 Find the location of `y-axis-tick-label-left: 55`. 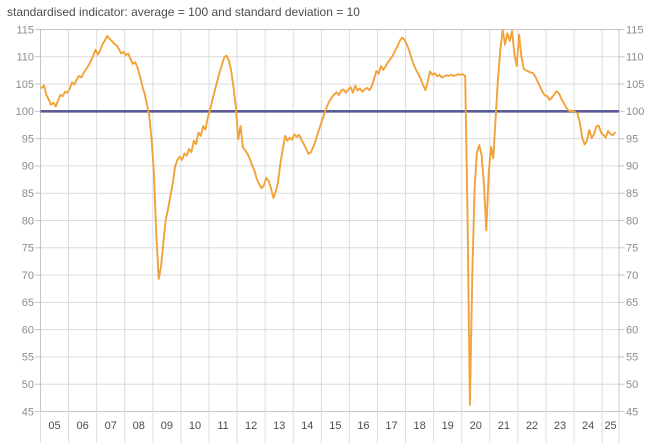

y-axis-tick-label-left: 55 is located at coordinates (28, 358).